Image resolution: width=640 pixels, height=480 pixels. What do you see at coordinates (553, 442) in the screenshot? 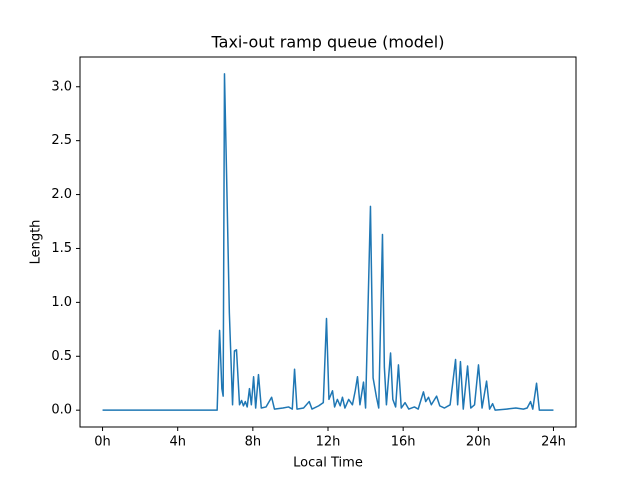
I see `x-tick-label: 24h` at bounding box center [553, 442].